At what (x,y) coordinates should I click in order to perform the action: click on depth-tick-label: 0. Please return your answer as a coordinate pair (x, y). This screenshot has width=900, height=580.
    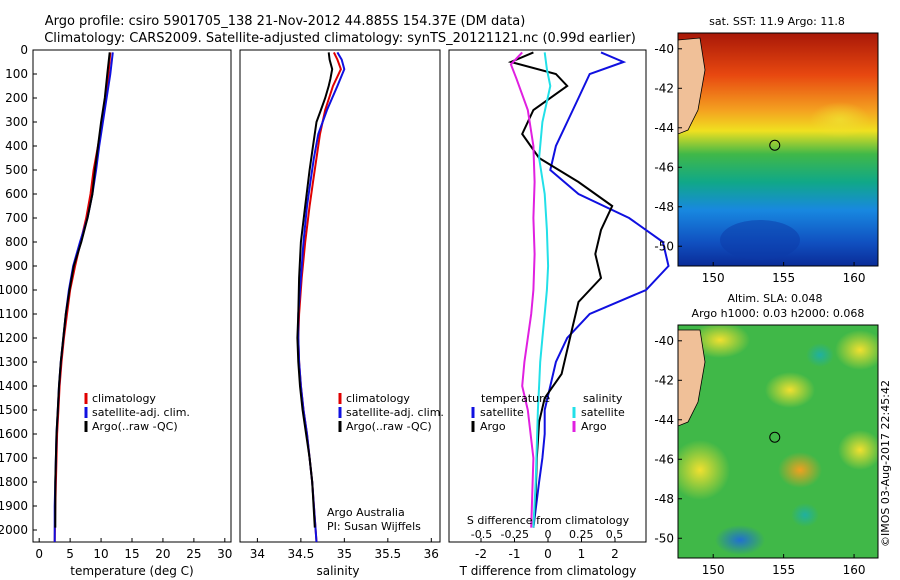
    Looking at the image, I should click on (24, 50).